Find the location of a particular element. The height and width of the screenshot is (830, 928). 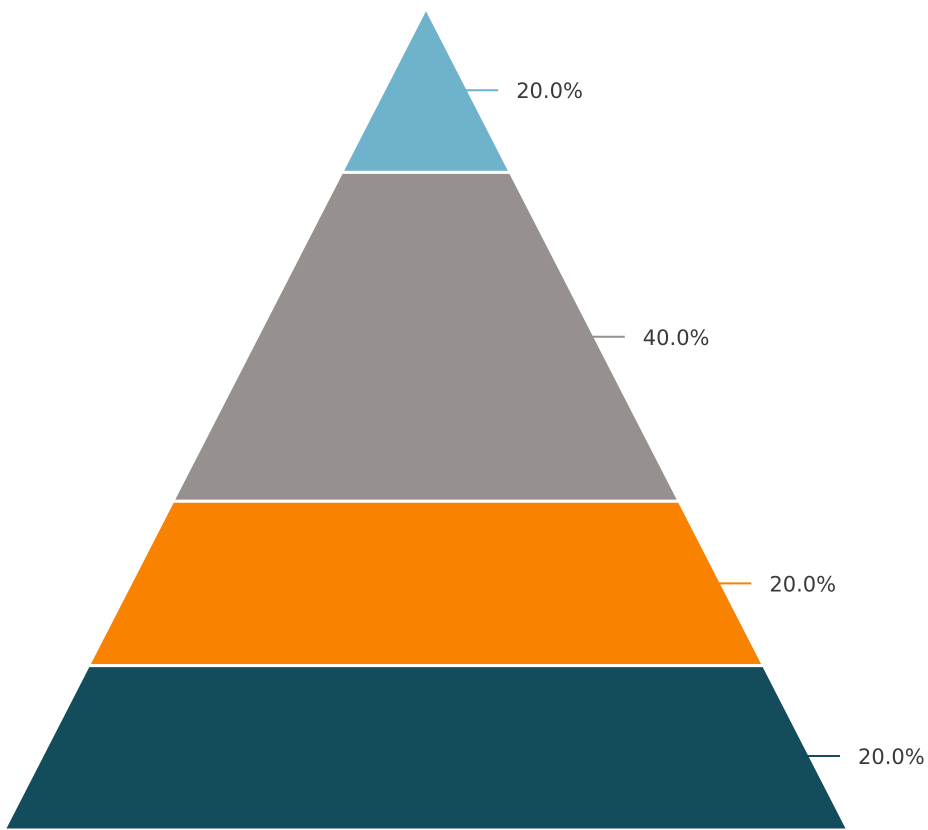

pyramid-label-4: 20.0% is located at coordinates (891, 757).